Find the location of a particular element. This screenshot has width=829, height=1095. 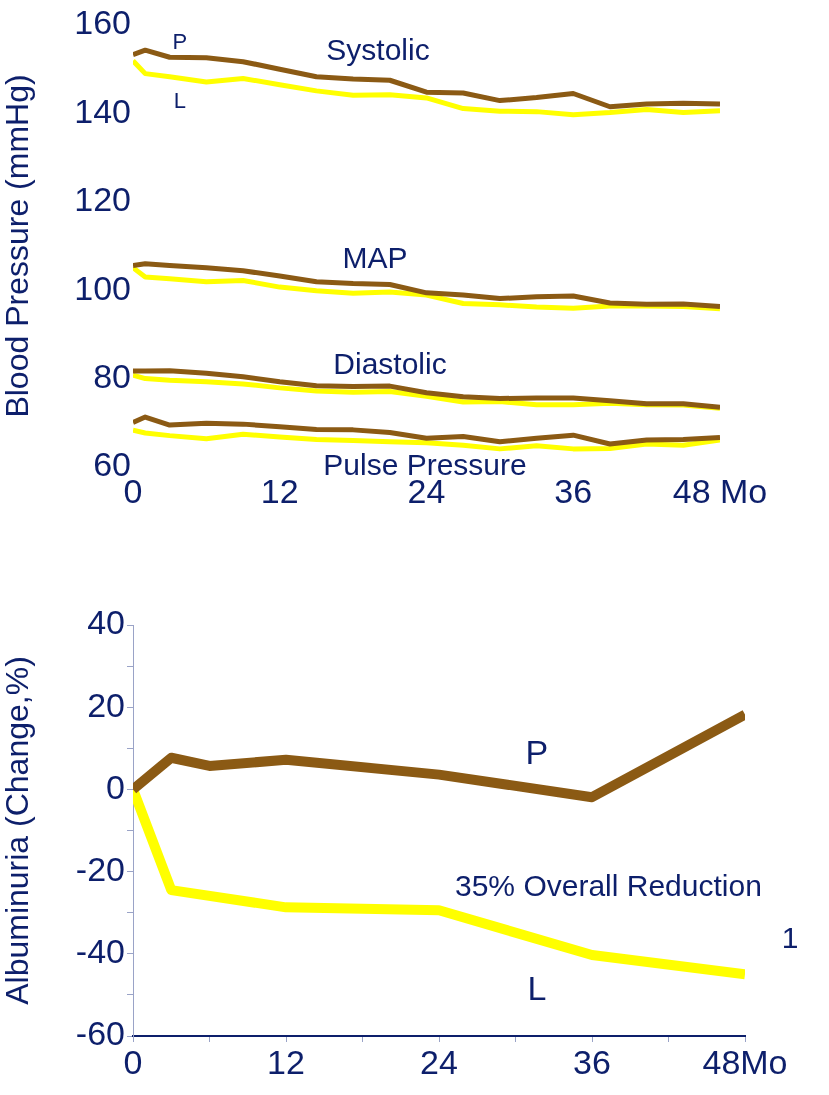

y-axis-title: Albuminuria (Change,%) is located at coordinates (18, 830).